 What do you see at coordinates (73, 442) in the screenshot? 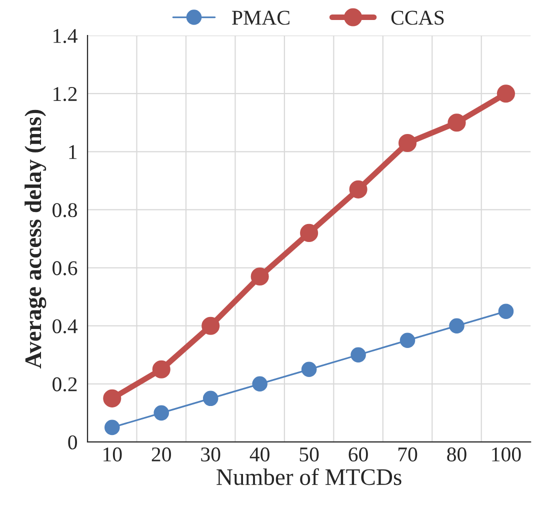
I see `y-tick-label: 0` at bounding box center [73, 442].